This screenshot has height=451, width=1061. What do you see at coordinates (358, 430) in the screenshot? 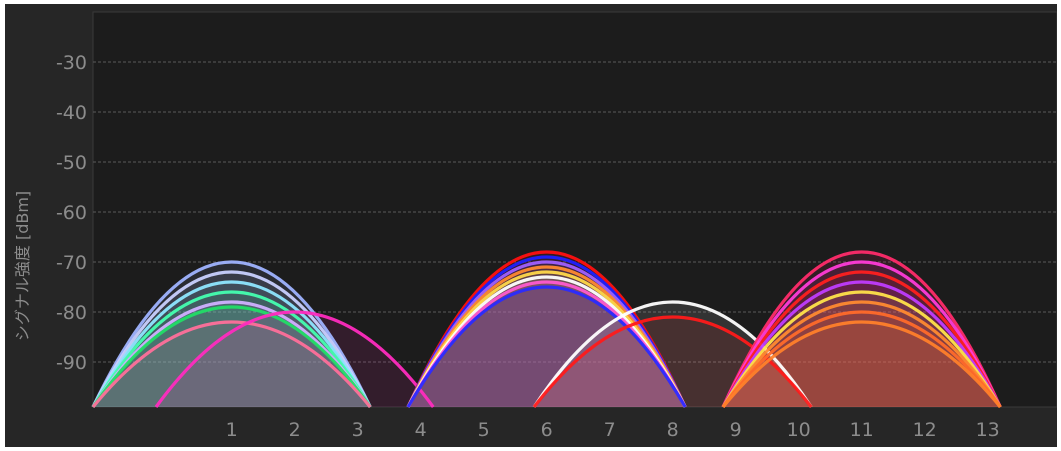
I see `x-tick-label: 3` at bounding box center [358, 430].